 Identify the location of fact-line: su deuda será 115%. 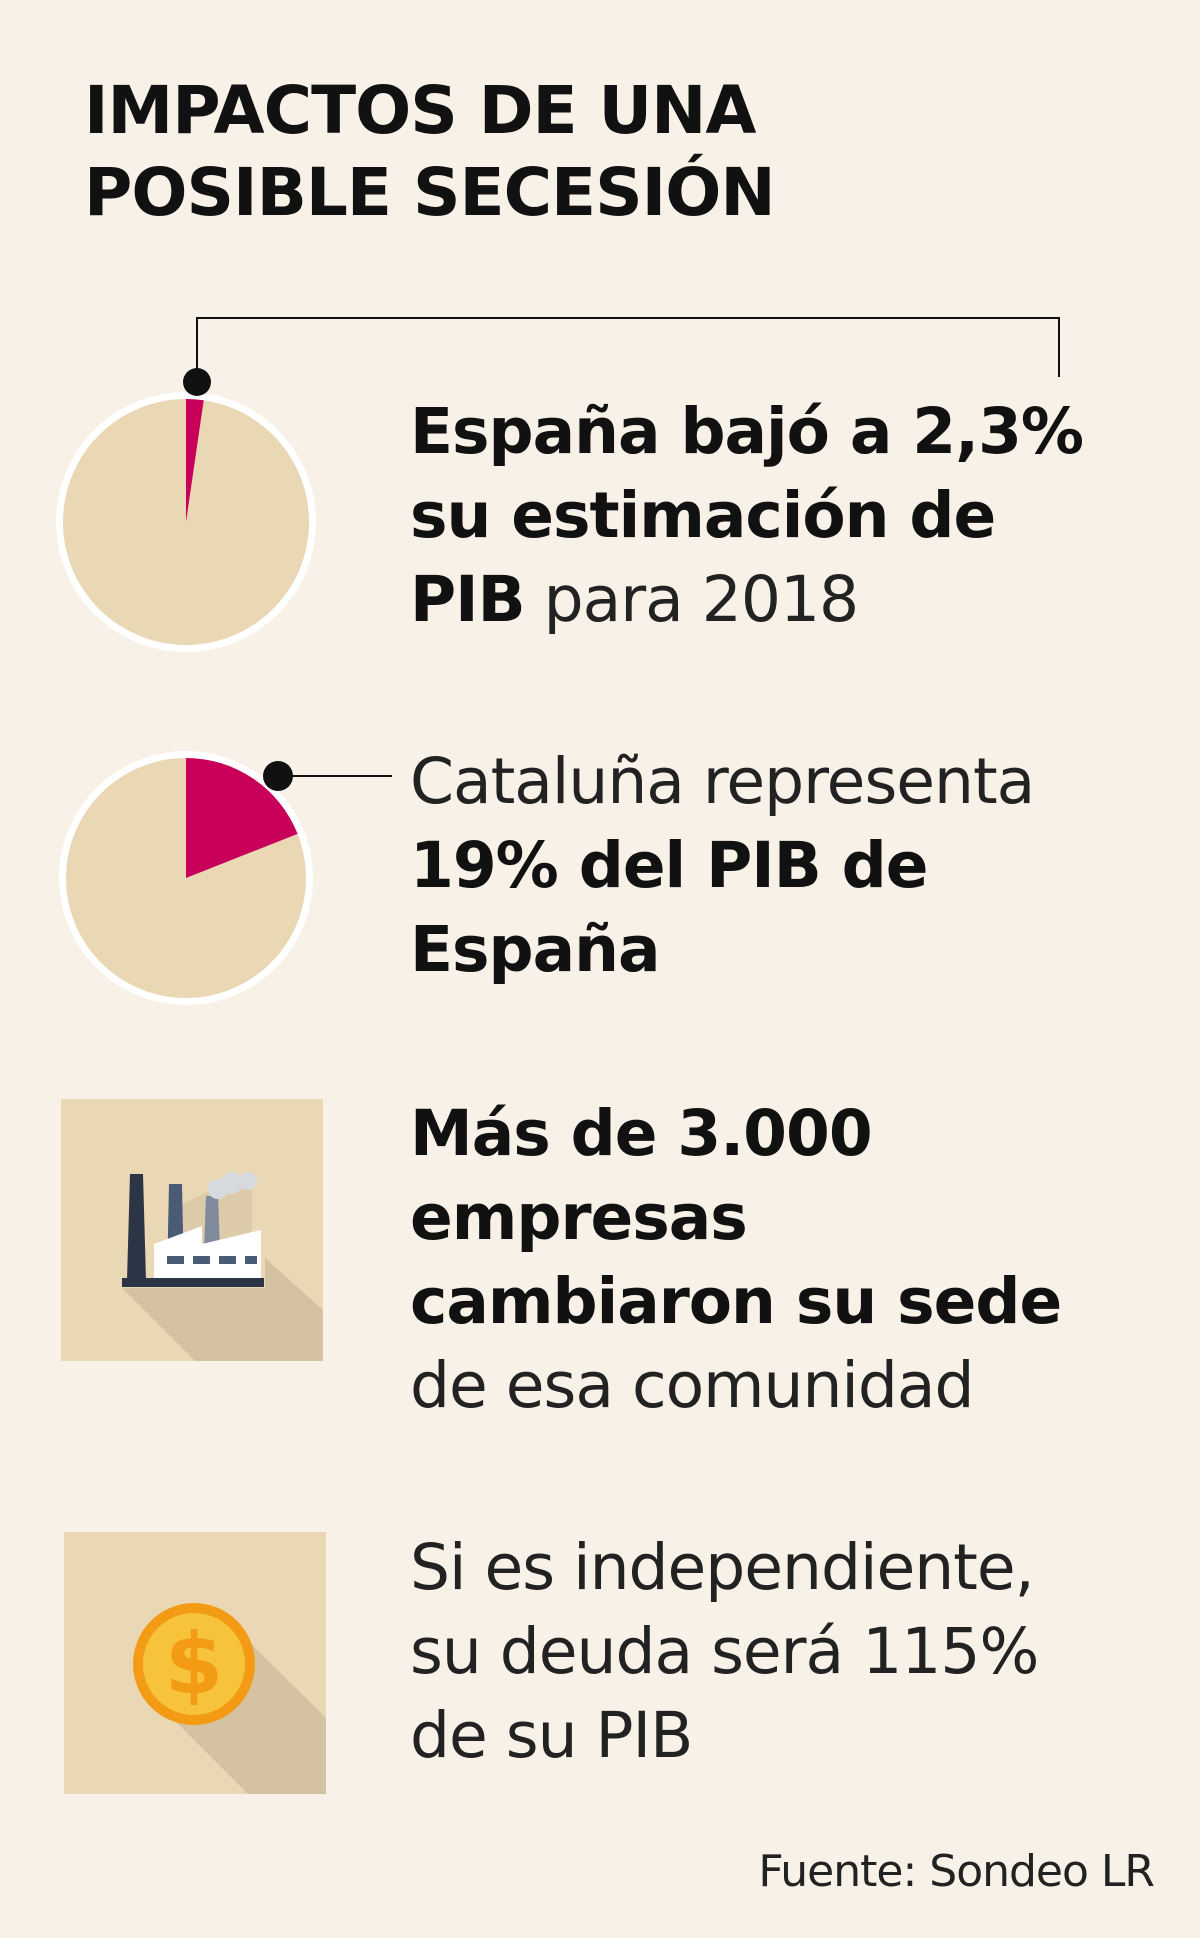
(760, 1652).